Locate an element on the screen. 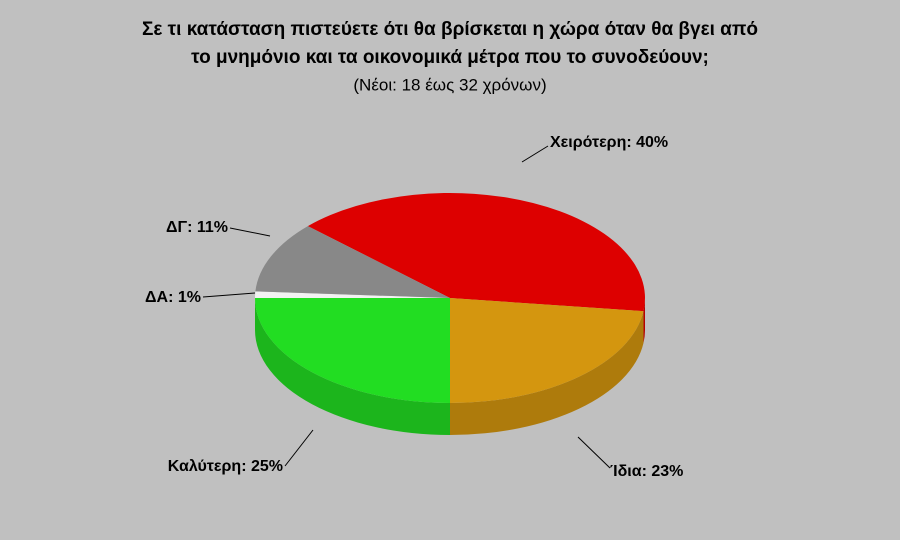 The width and height of the screenshot is (900, 540). data-label: Χειρότερη: 40% is located at coordinates (609, 142).